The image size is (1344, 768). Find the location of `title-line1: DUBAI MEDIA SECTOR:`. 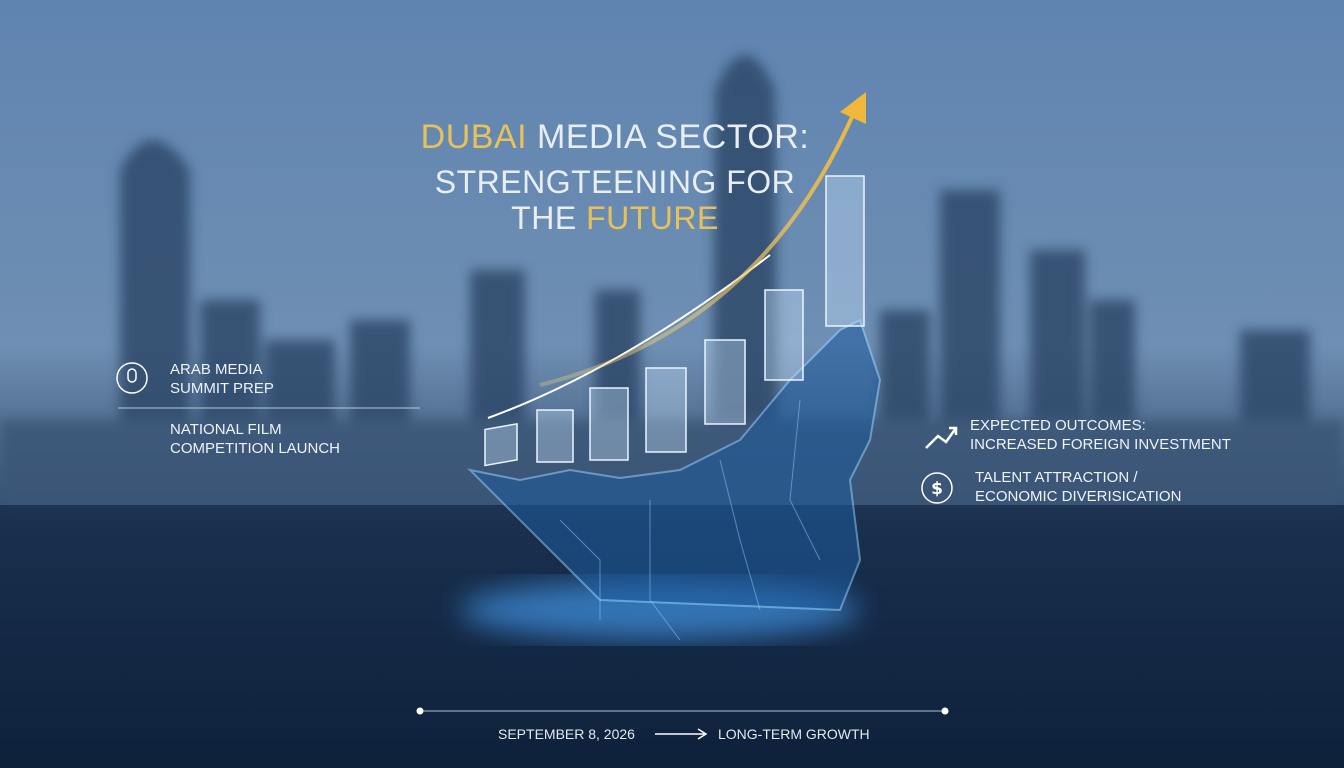

title-line1: DUBAI MEDIA SECTOR: is located at coordinates (615, 137).